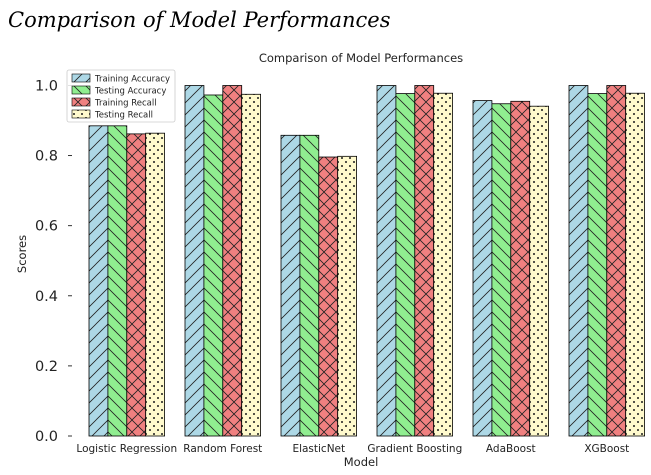  Describe the element at coordinates (511, 449) in the screenshot. I see `x-tick-label: AdaBoost` at that location.